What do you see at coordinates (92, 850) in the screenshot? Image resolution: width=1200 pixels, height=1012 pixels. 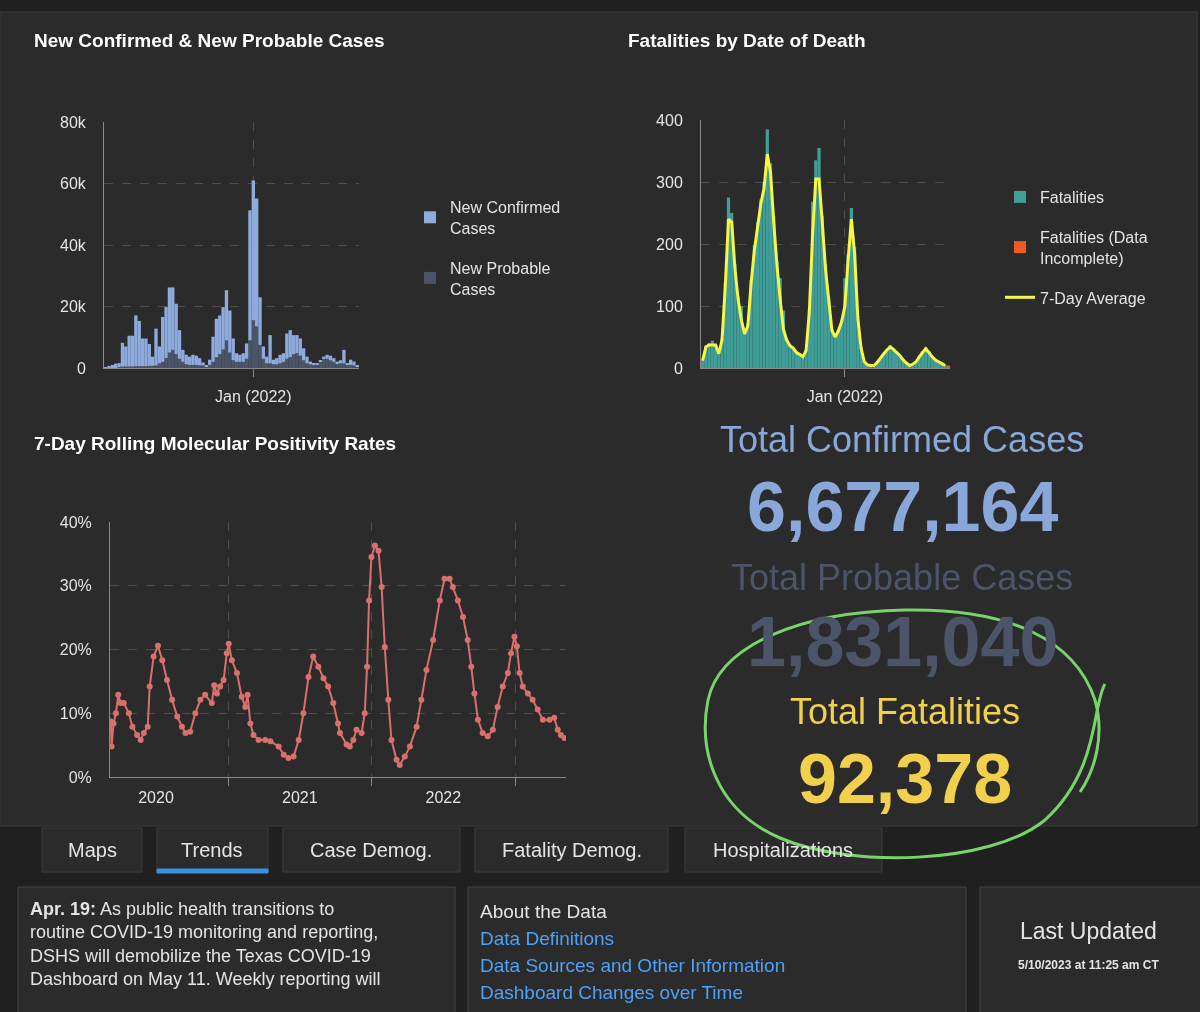 I see `text: Maps` at bounding box center [92, 850].